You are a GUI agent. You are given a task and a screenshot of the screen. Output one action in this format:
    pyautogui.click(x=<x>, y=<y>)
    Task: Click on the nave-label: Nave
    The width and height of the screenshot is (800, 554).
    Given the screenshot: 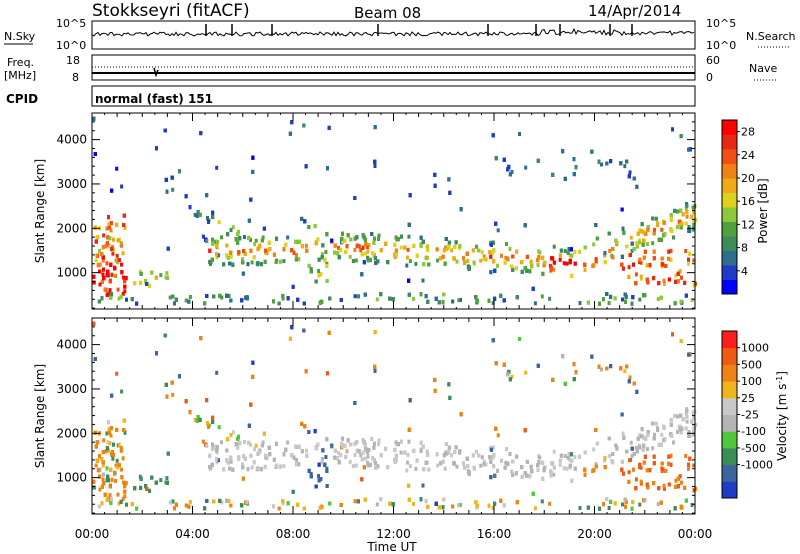 What is the action you would take?
    pyautogui.click(x=763, y=68)
    